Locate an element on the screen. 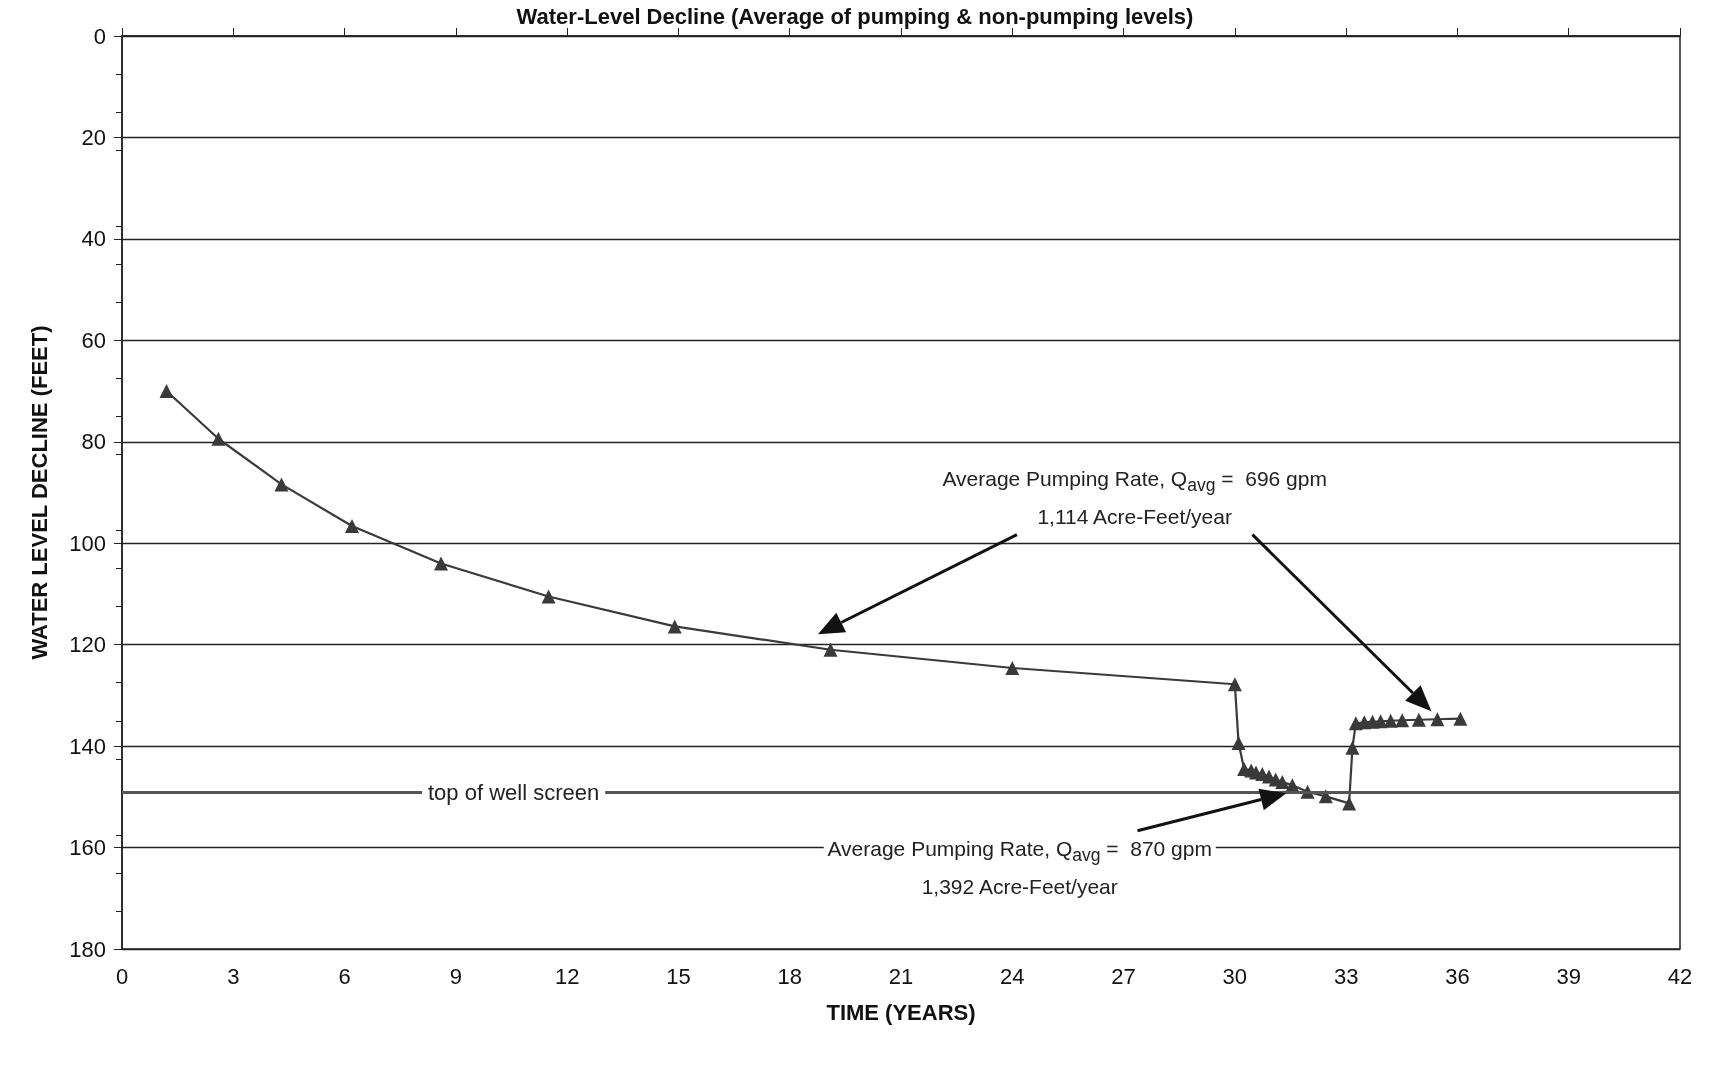 The width and height of the screenshot is (1710, 1077). annotation: Average Pumping Rate, Q$_{avg}$ = 870 gpm 1,392 Acre-Feet/year is located at coordinates (1019, 867).